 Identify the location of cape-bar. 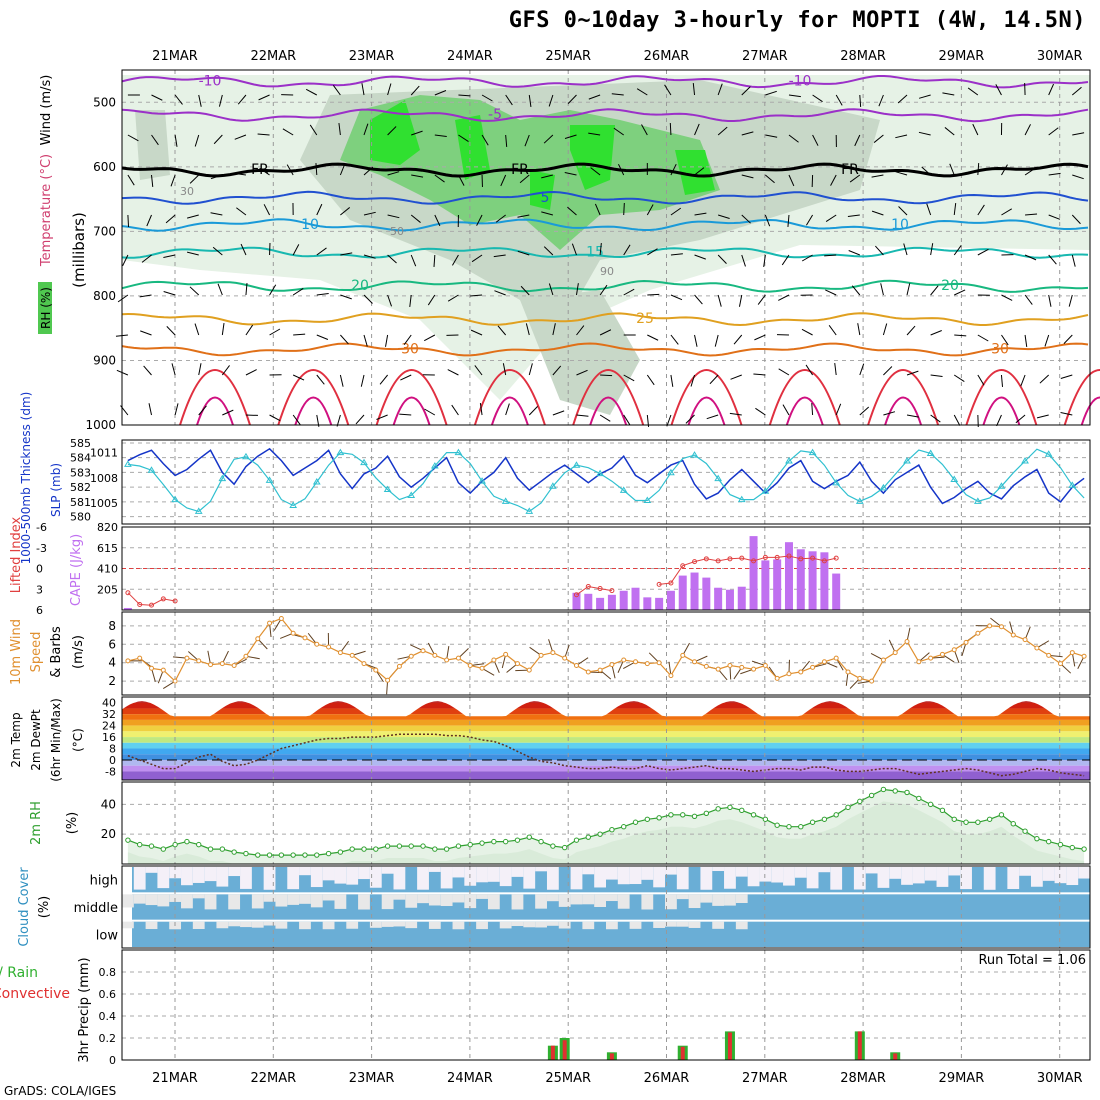
(765, 585).